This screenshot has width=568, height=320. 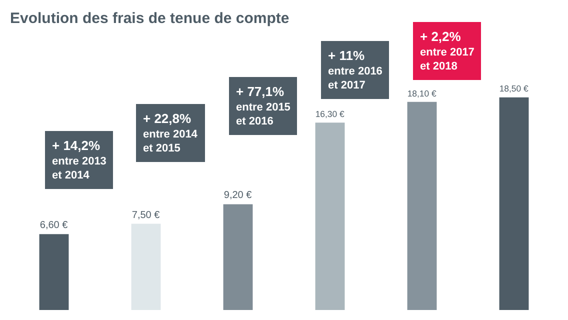 What do you see at coordinates (170, 133) in the screenshot?
I see `annotation: + 22,8% entre 2014 et 2015` at bounding box center [170, 133].